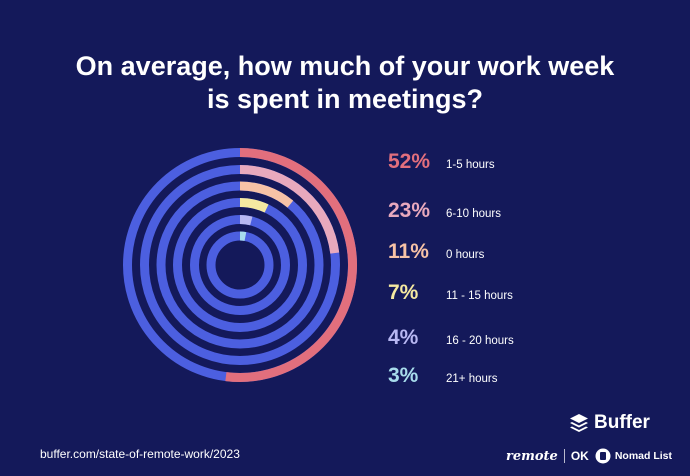  I want to click on nomad-list-logo: Nomad List, so click(633, 456).